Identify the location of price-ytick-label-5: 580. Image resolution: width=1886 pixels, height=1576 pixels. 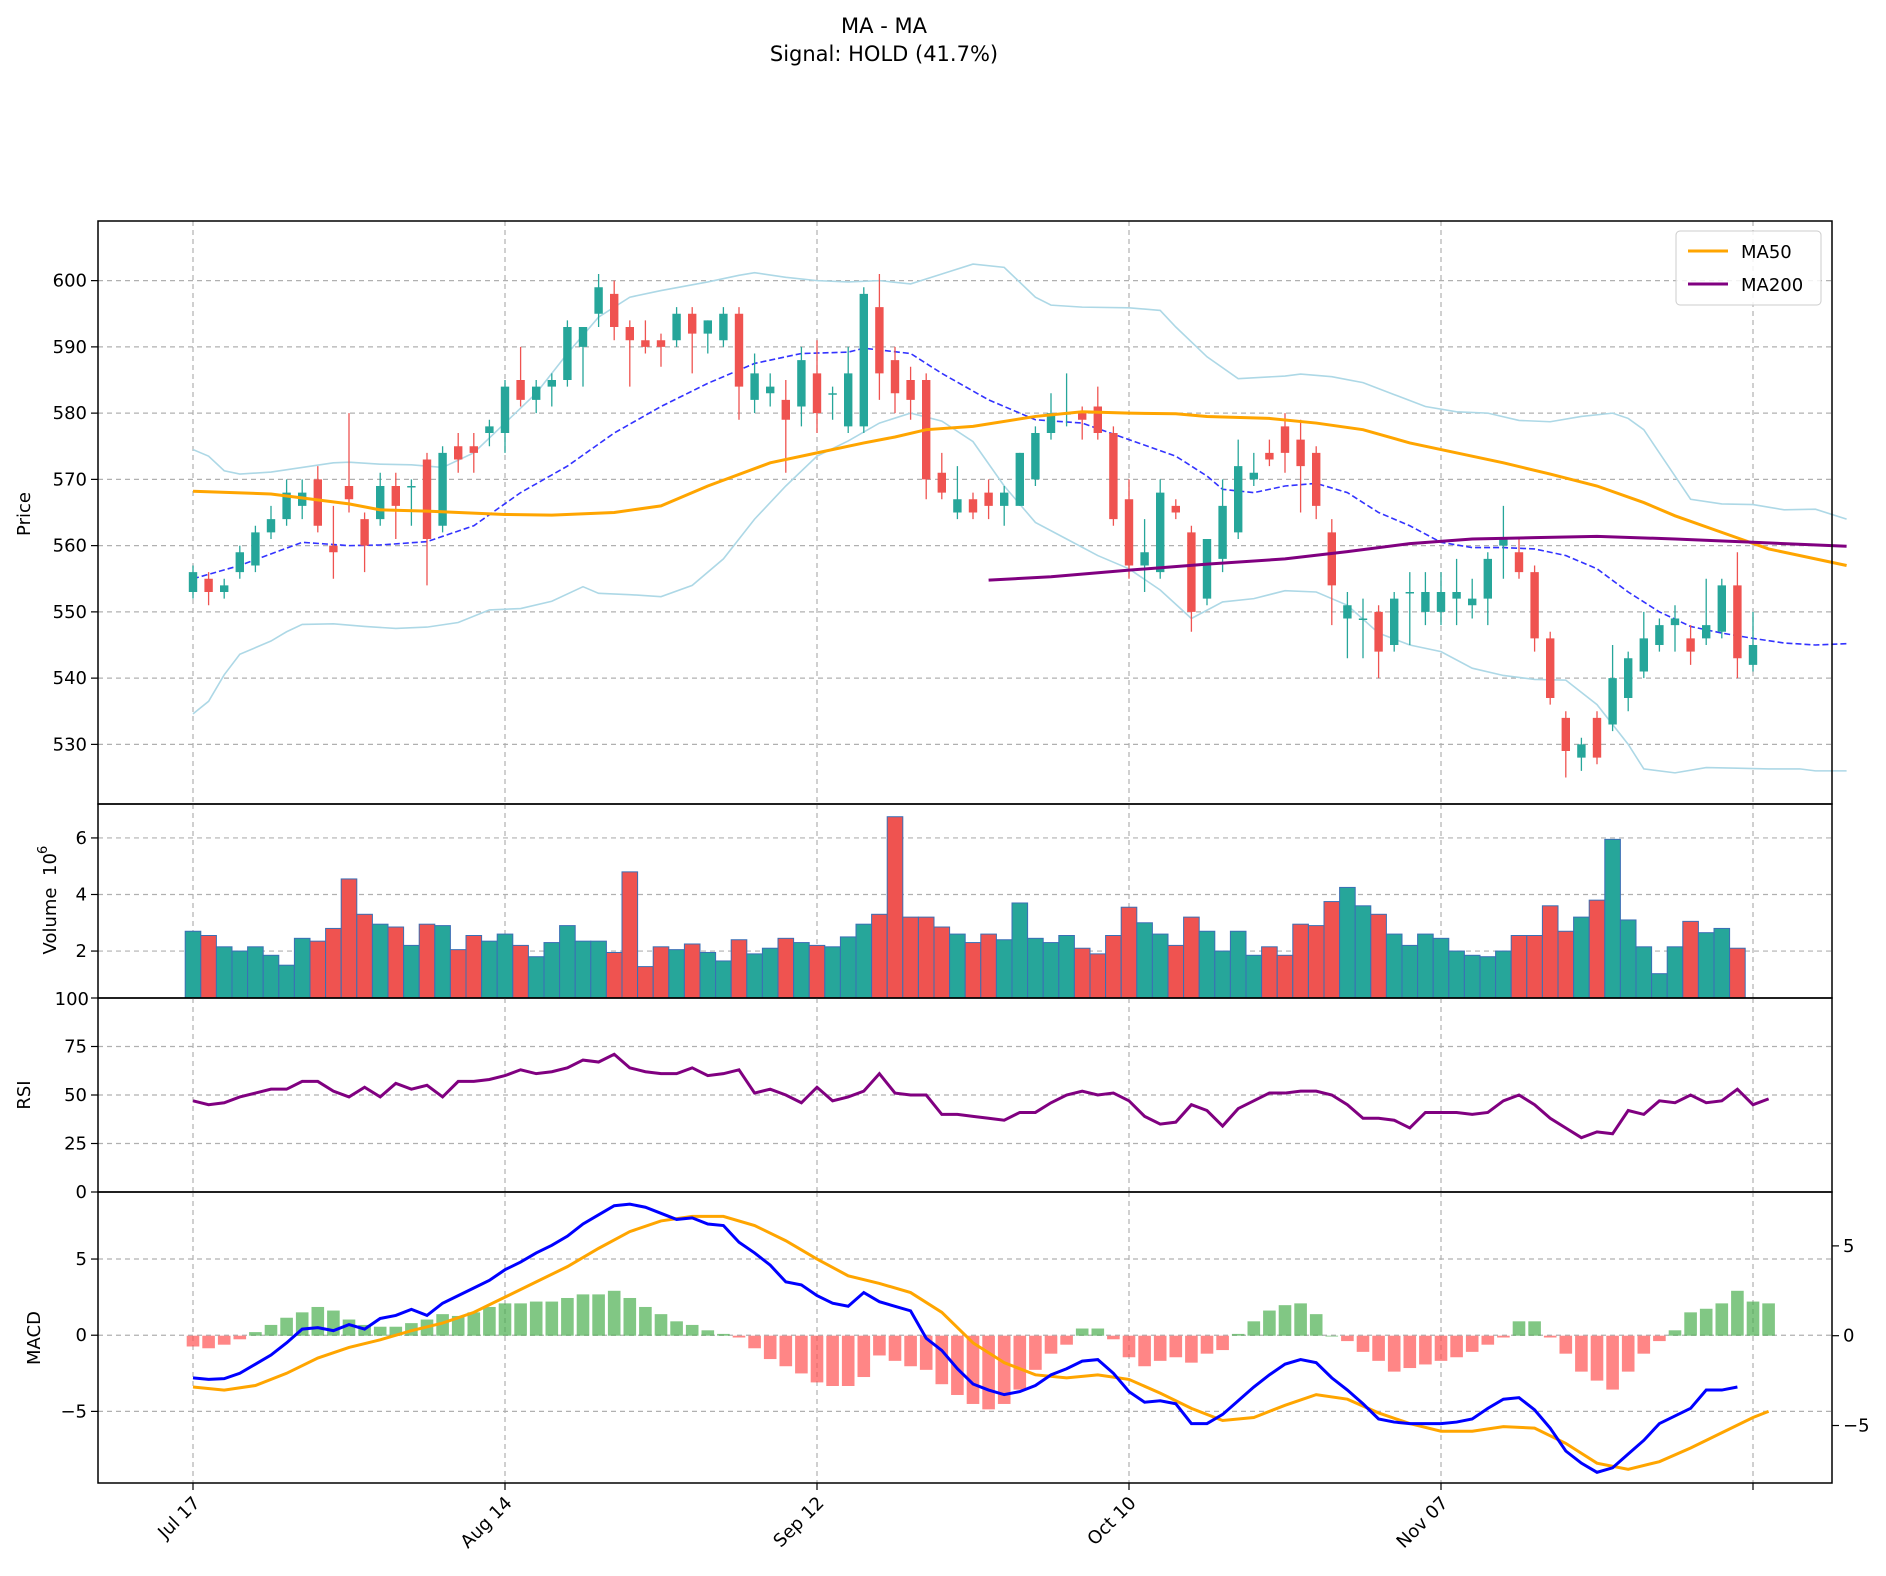
(70, 413).